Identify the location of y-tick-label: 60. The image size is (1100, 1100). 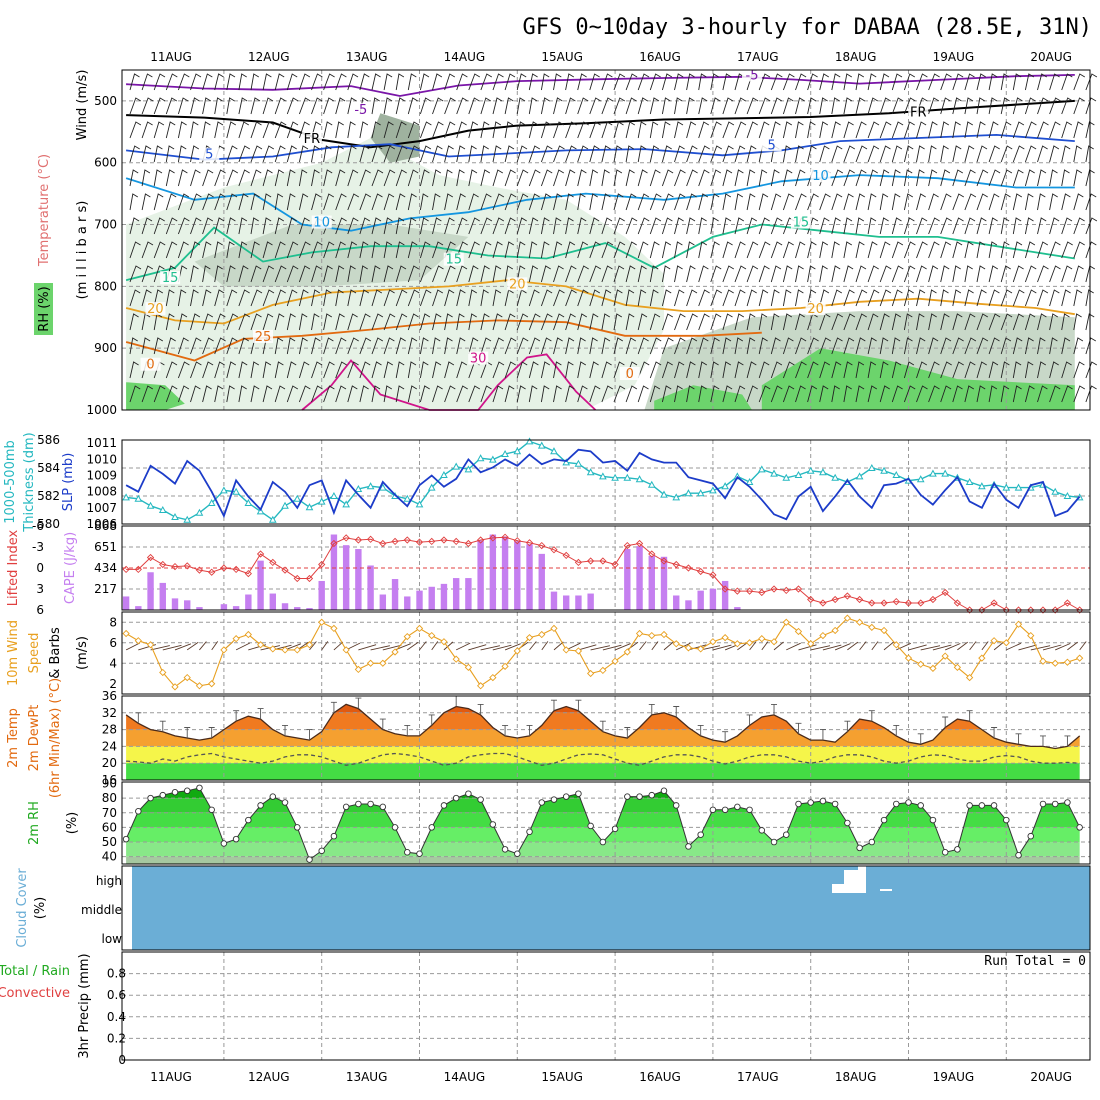
(109, 827).